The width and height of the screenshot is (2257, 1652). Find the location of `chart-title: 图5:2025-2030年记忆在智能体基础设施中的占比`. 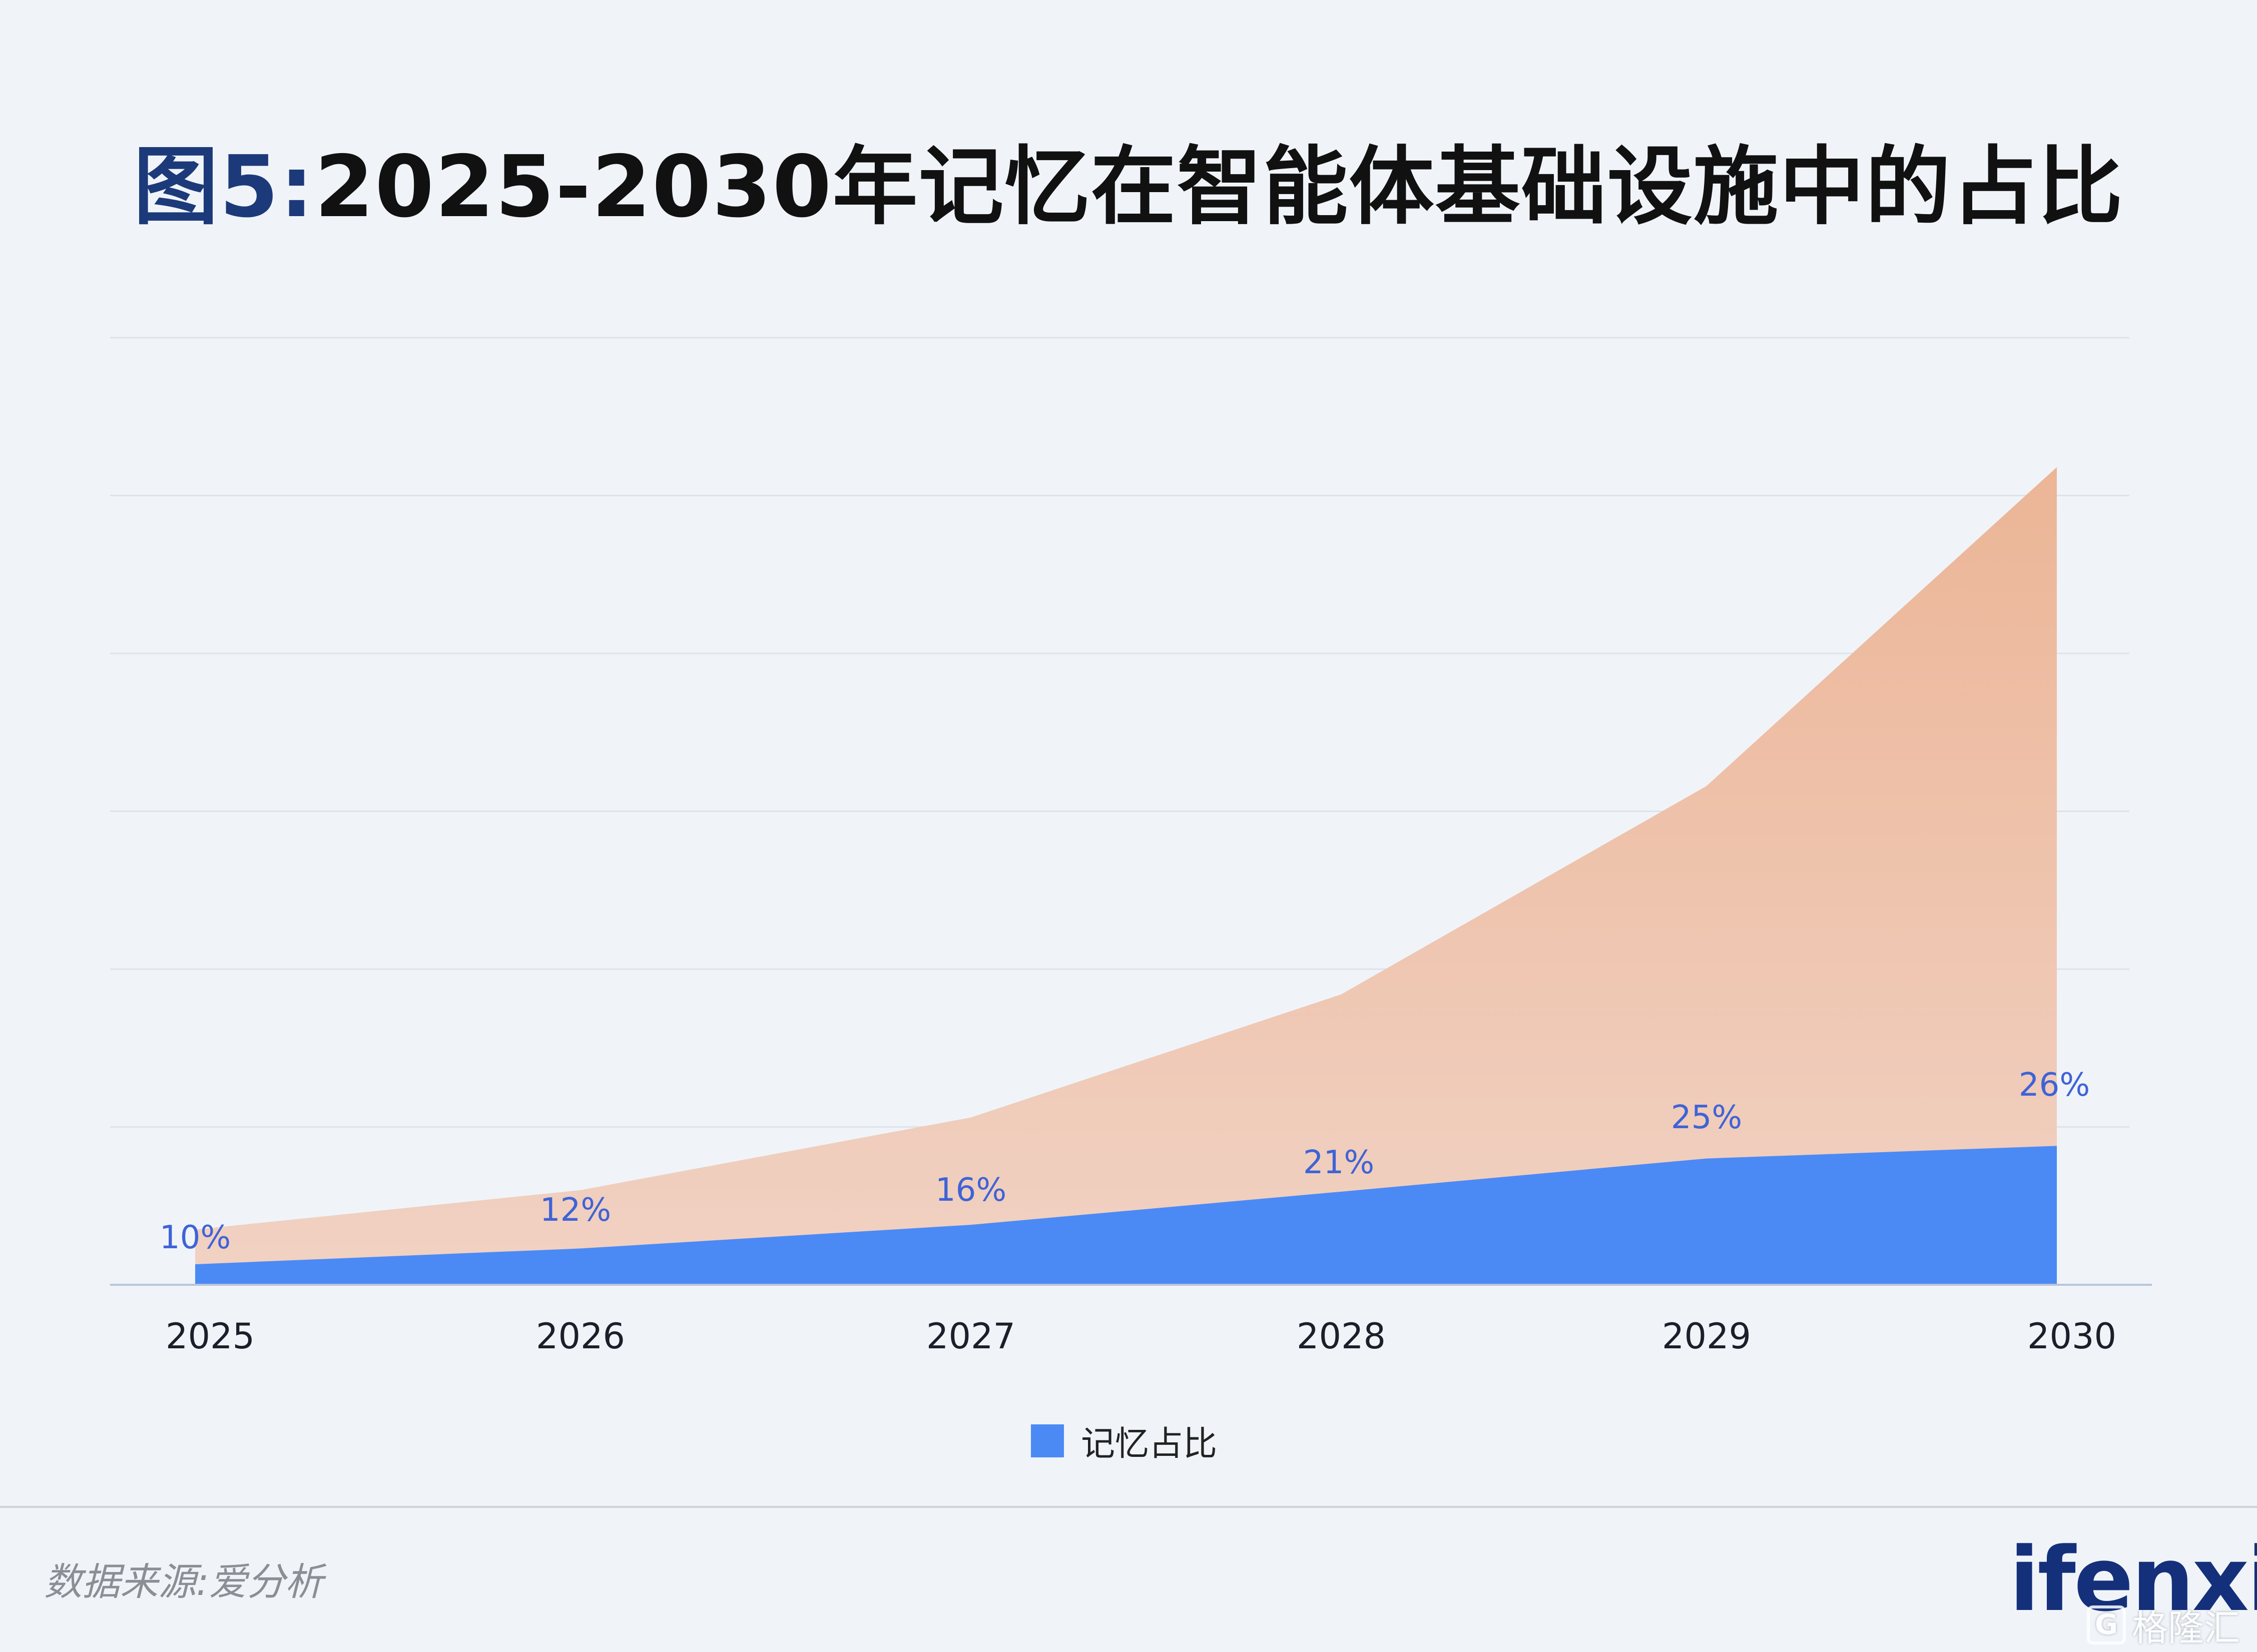

chart-title: 图5:2025-2030年记忆在智能体基础设施中的占比 is located at coordinates (1128, 179).